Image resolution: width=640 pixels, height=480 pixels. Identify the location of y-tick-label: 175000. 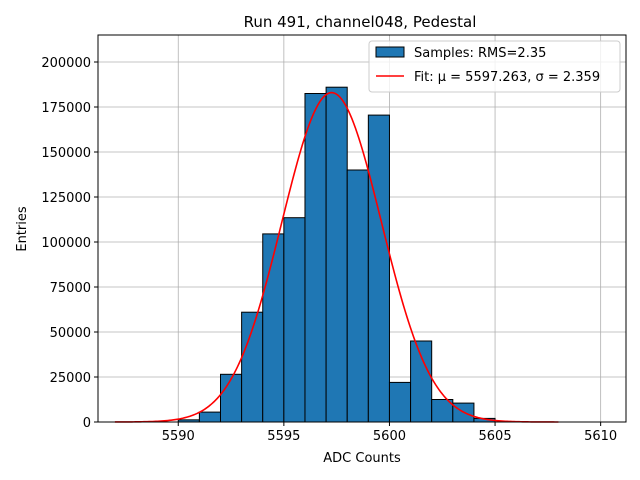
(66, 108).